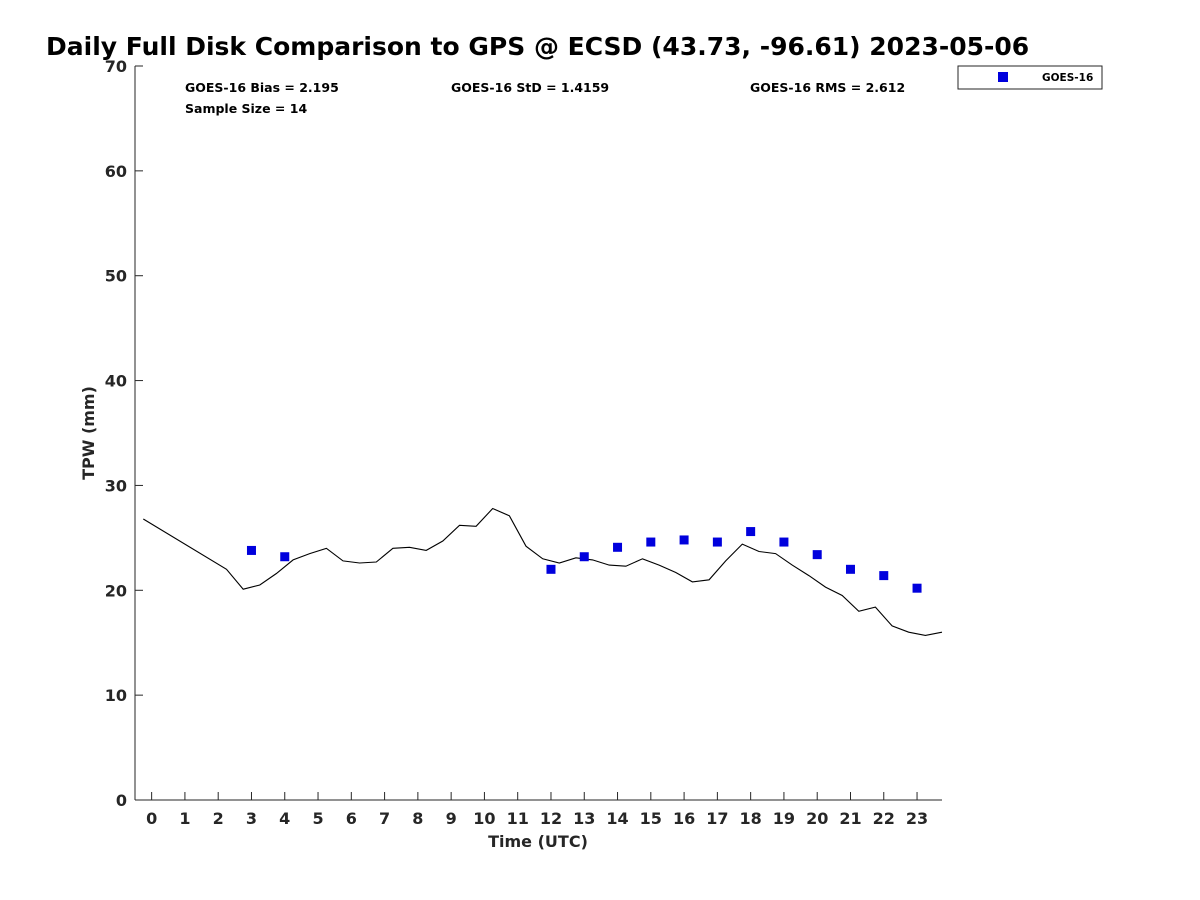 Image resolution: width=1200 pixels, height=900 pixels. What do you see at coordinates (917, 818) in the screenshot?
I see `x-tick-label: 23` at bounding box center [917, 818].